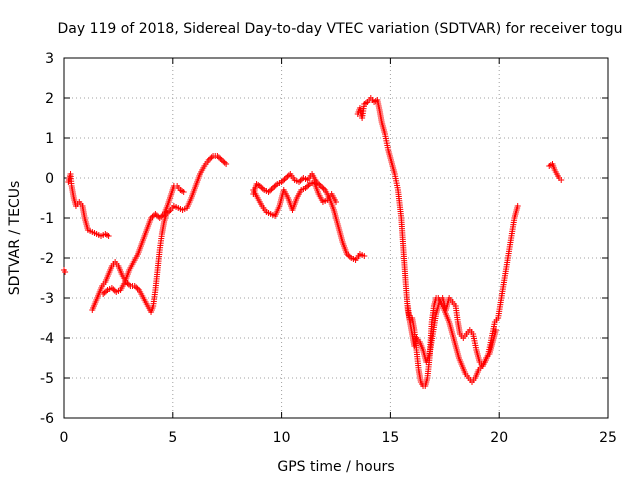 Image resolution: width=640 pixels, height=480 pixels. Describe the element at coordinates (335, 467) in the screenshot. I see `x-axis-title: GPS time / hours` at that location.